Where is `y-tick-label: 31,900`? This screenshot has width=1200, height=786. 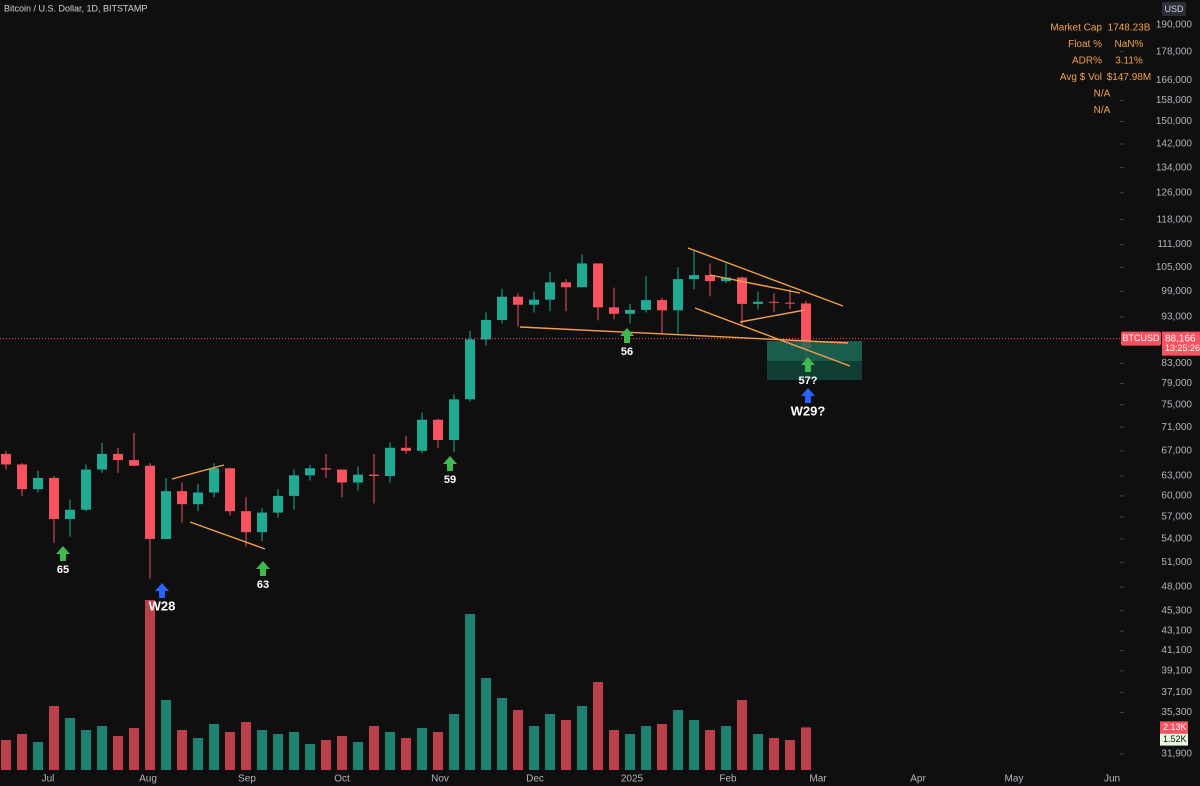
y-tick-label: 31,900 is located at coordinates (1176, 754).